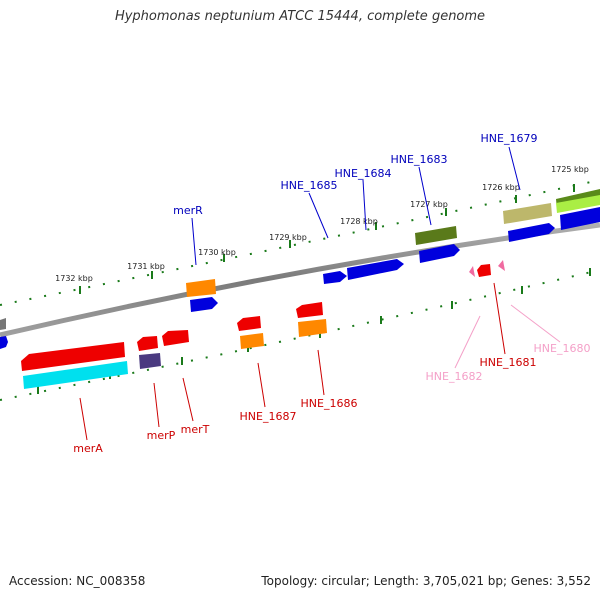 The height and width of the screenshot is (600, 600). I want to click on gene-label: HNE_1681, so click(508, 362).